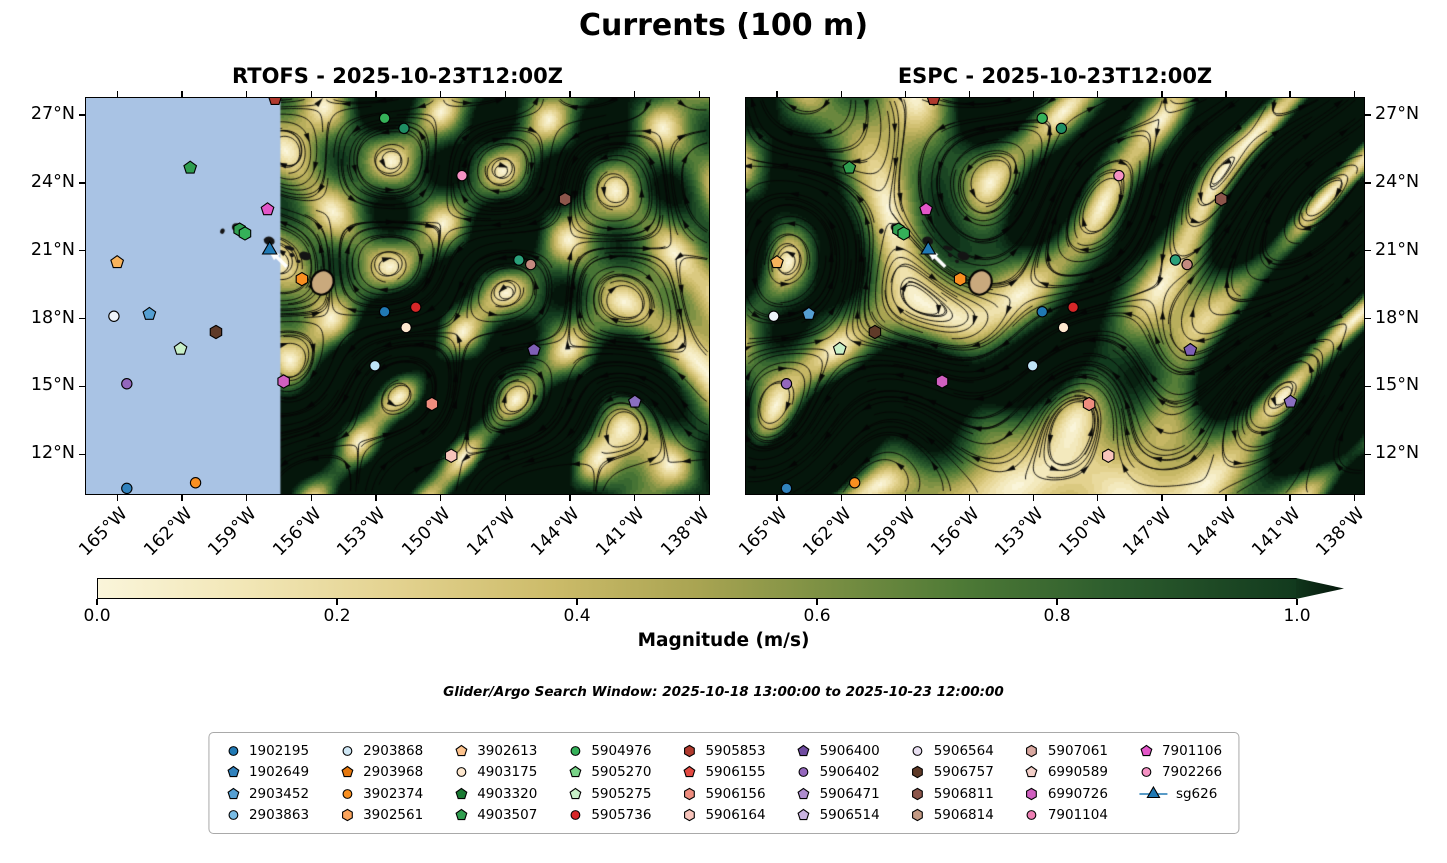 Image resolution: width=1447 pixels, height=863 pixels. I want to click on lon-tick-label-text: 165°W, so click(103, 532).